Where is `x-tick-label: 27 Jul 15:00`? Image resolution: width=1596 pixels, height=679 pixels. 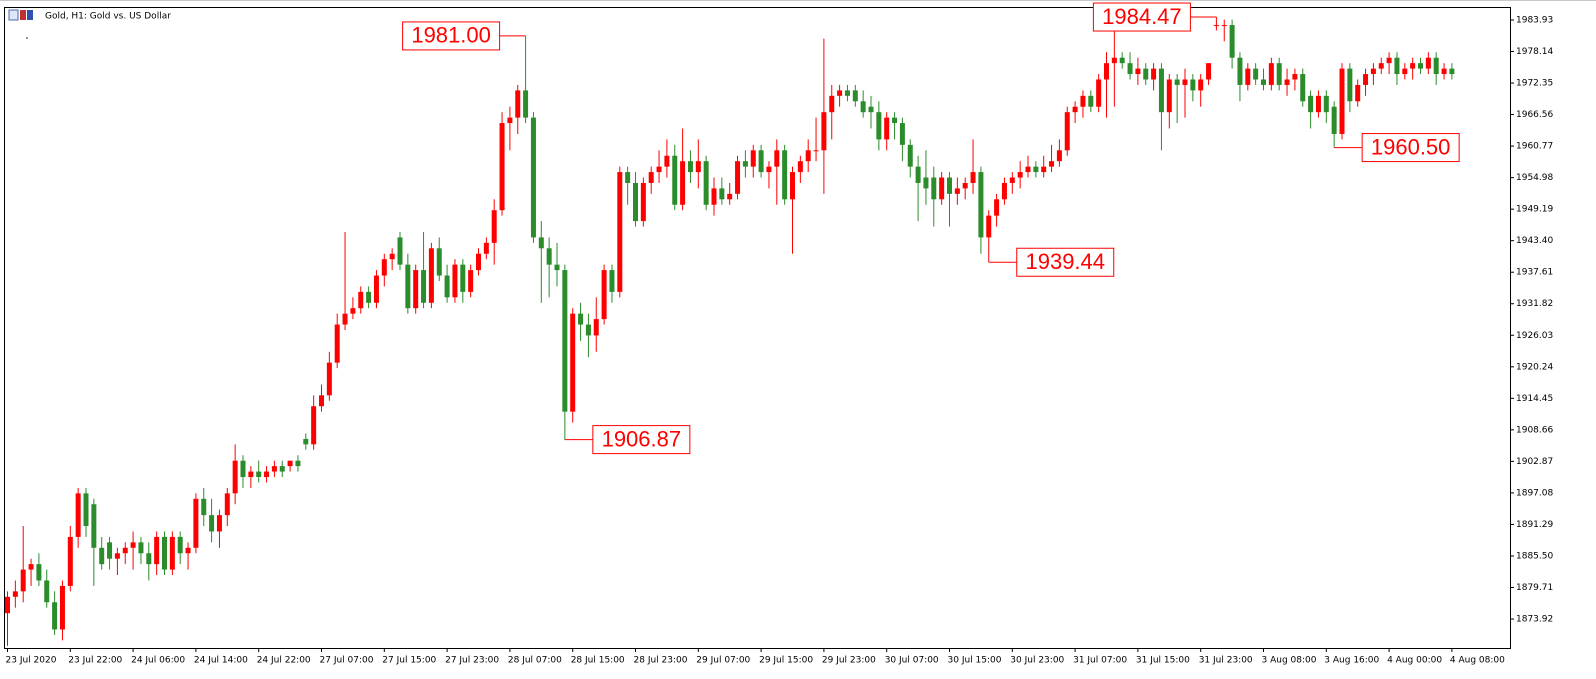 x-tick-label: 27 Jul 15:00 is located at coordinates (409, 661).